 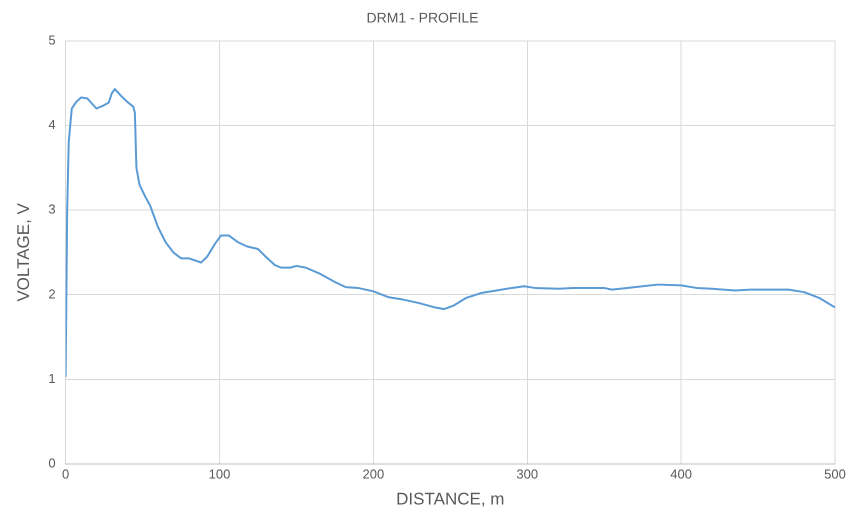 I want to click on y-tick-label: 2, so click(x=52, y=294).